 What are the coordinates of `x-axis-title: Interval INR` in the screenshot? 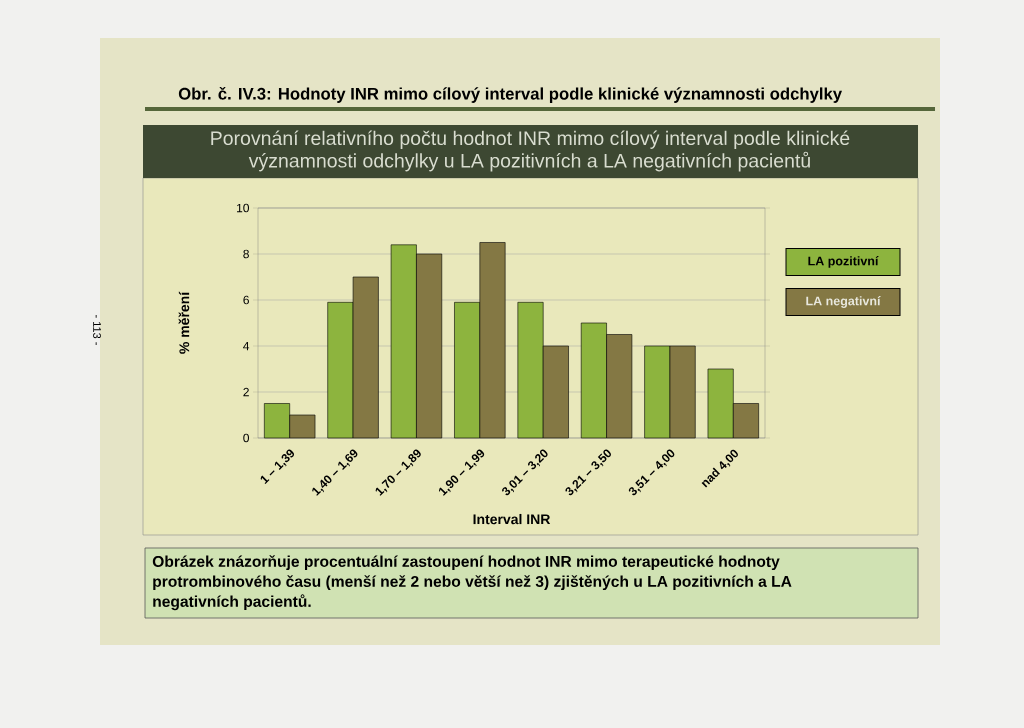 It's located at (512, 519).